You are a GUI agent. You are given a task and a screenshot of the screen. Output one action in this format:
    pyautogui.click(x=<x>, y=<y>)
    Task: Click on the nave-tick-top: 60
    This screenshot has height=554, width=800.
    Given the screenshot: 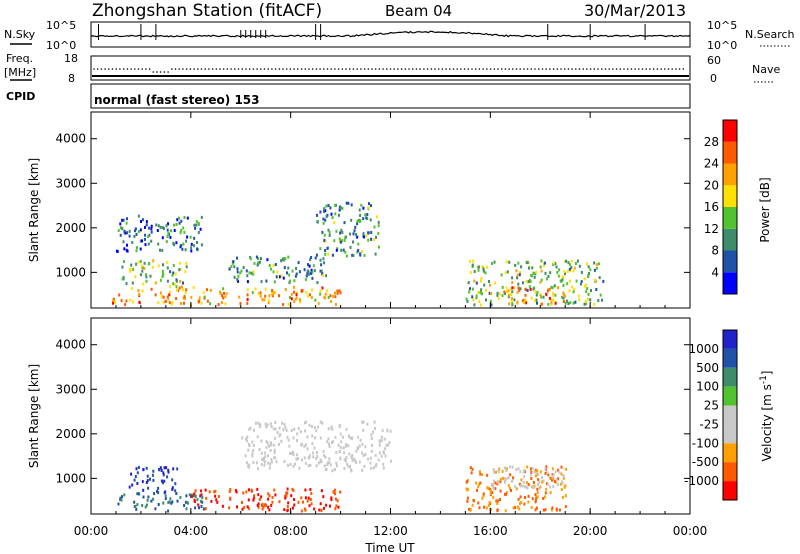 What is the action you would take?
    pyautogui.click(x=714, y=60)
    